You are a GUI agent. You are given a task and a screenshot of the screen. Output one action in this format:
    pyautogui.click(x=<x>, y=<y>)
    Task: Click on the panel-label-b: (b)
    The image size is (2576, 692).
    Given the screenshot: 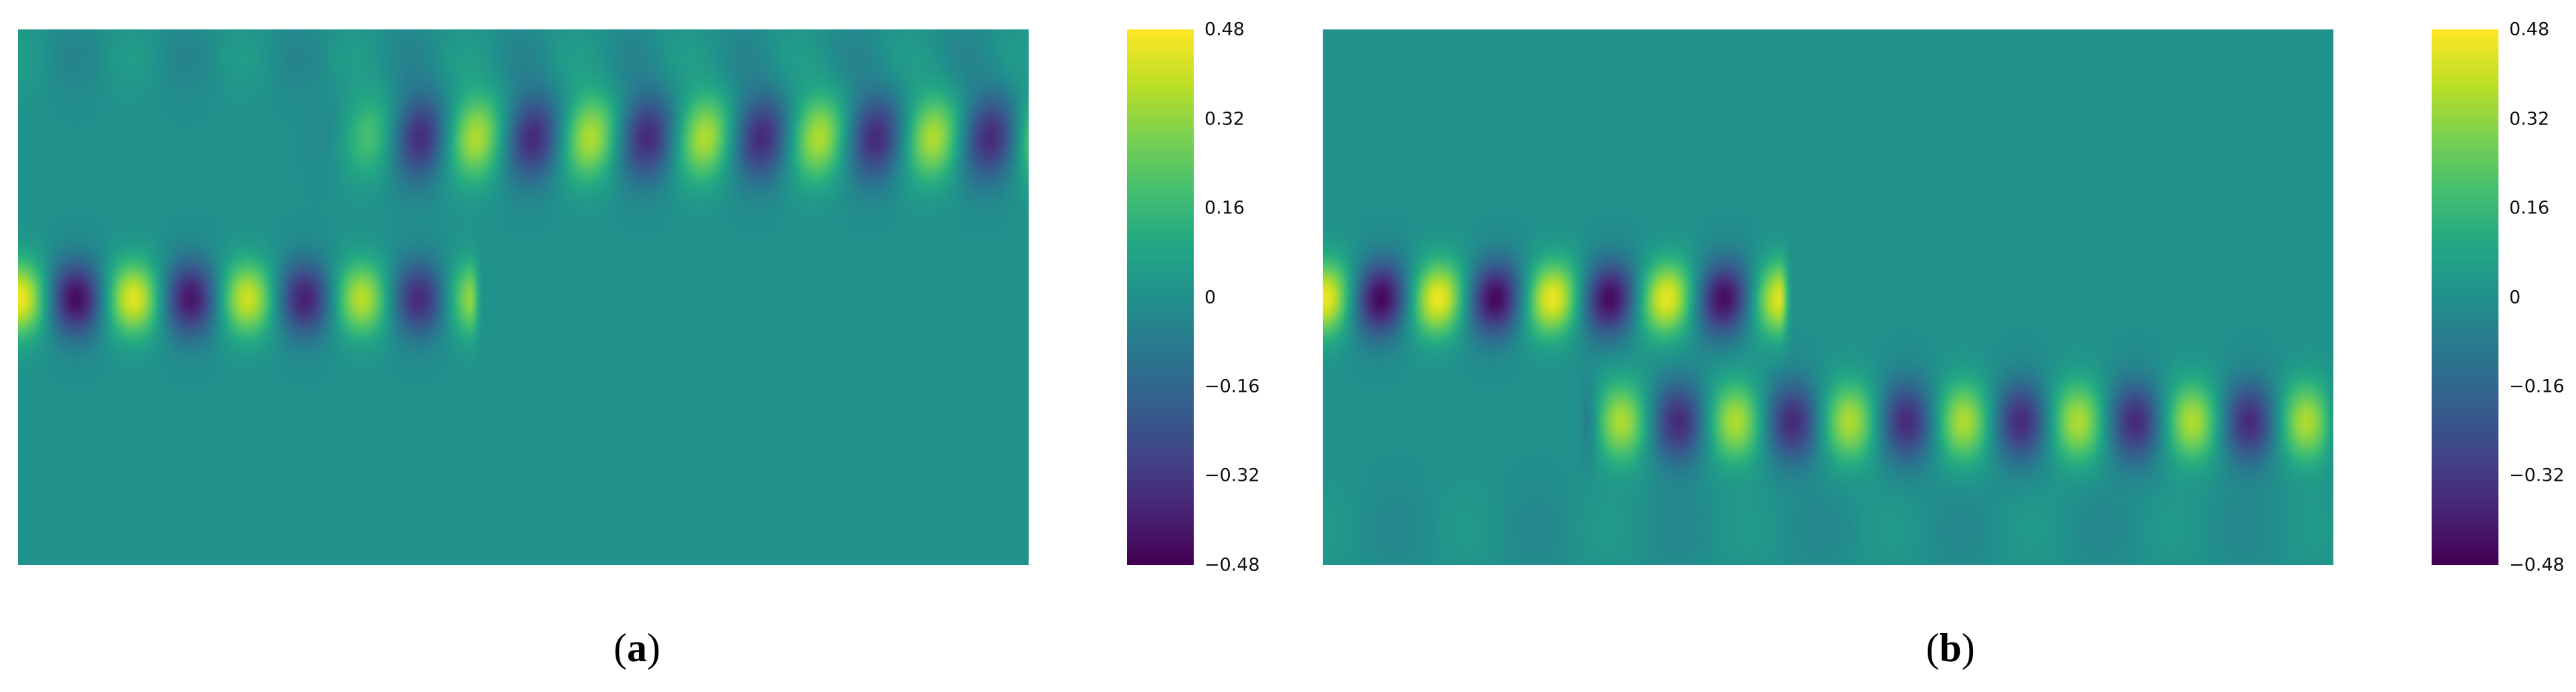 What is the action you would take?
    pyautogui.click(x=1951, y=648)
    